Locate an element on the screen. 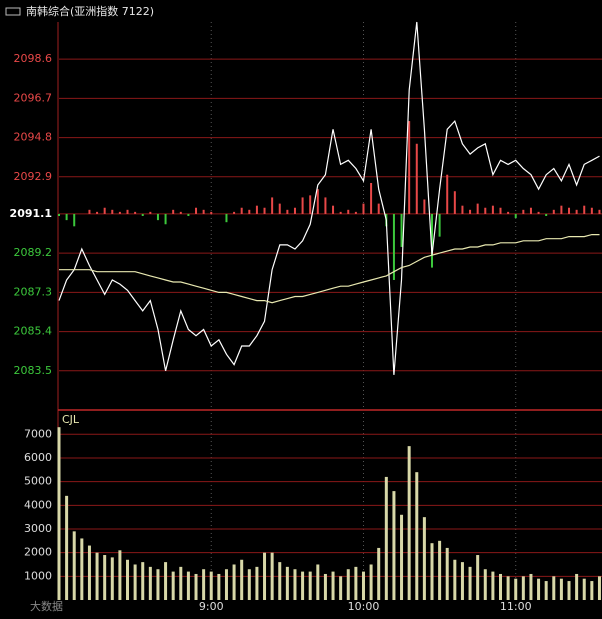 This screenshot has width=602, height=619. y-tick-label: 2098.6 is located at coordinates (33, 58).